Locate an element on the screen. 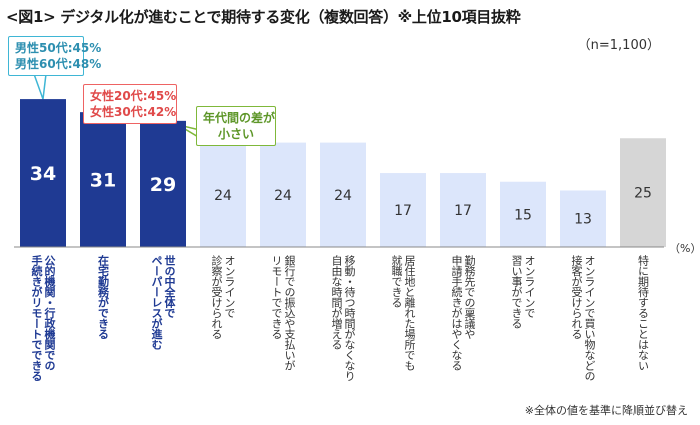  bar-value-10: 13 is located at coordinates (583, 220).